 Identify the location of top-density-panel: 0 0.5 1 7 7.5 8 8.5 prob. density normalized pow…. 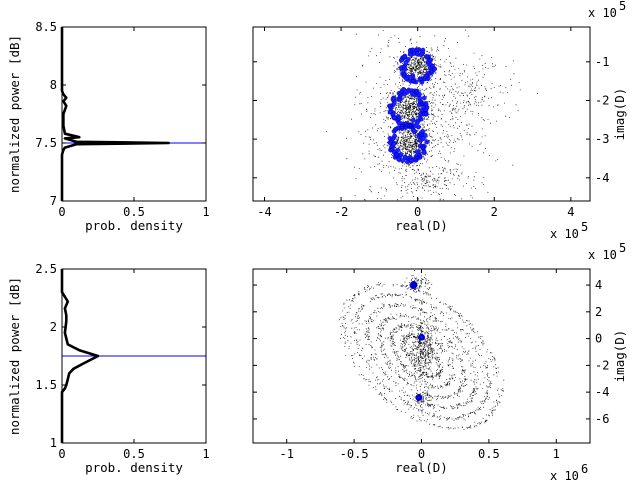
(108, 126).